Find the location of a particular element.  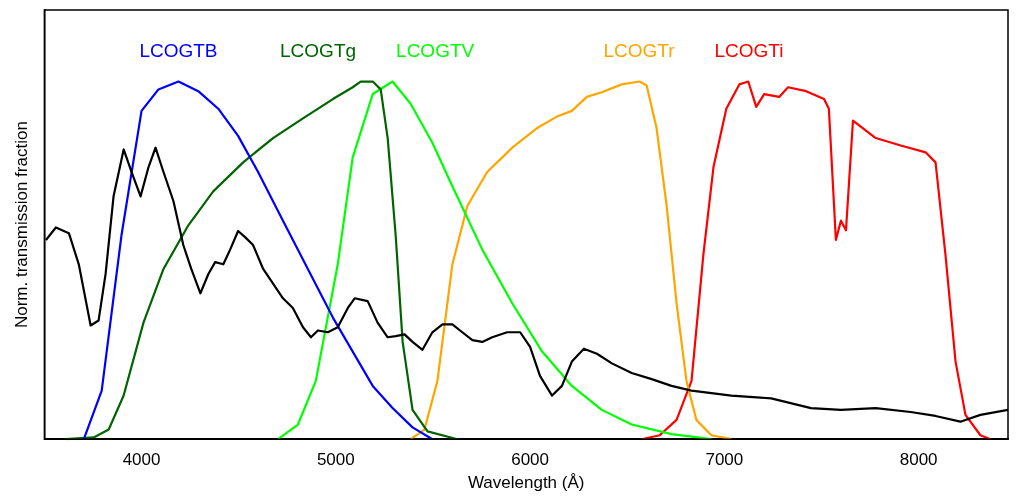

x-tick-label: 8000 is located at coordinates (918, 460).